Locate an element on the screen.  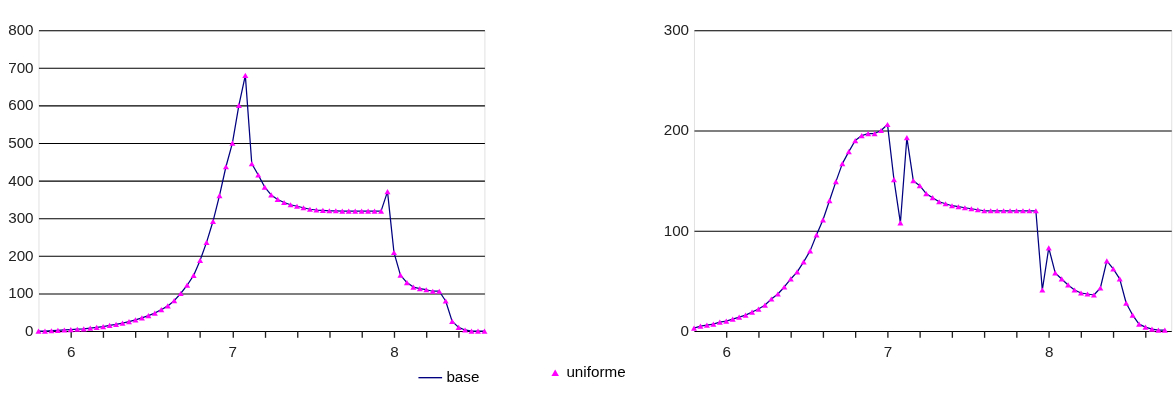
y-tick-label: 700 is located at coordinates (21, 67).